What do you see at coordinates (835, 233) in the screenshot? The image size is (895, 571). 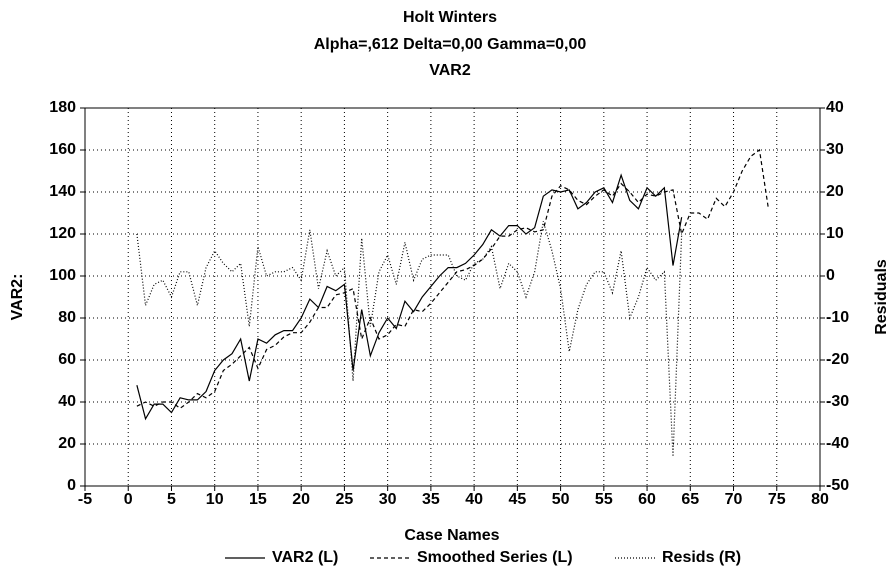 I see `y2-tick-label: 10` at bounding box center [835, 233].